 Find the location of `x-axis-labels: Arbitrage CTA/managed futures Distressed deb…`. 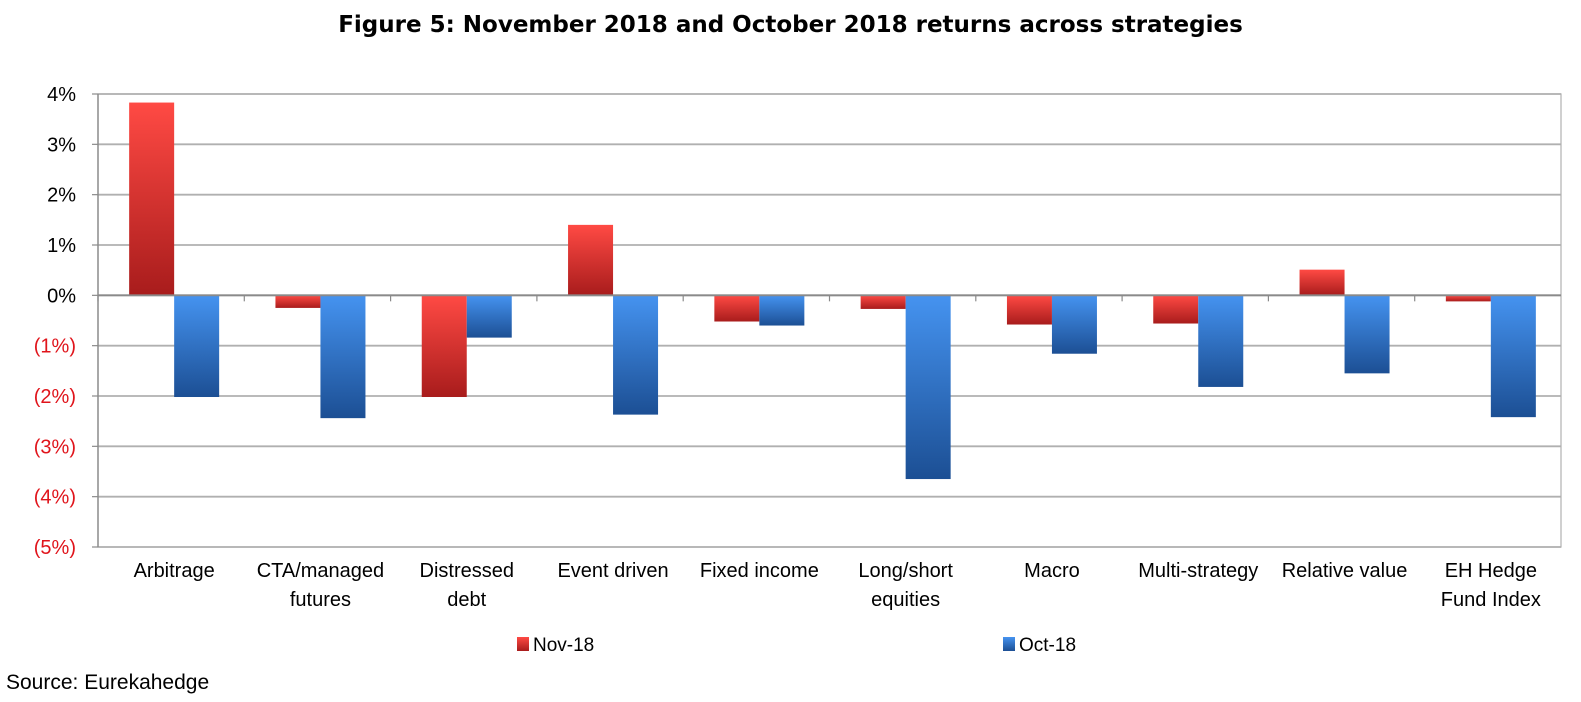

x-axis-labels: Arbitrage CTA/managed futures Distressed deb… is located at coordinates (837, 585).